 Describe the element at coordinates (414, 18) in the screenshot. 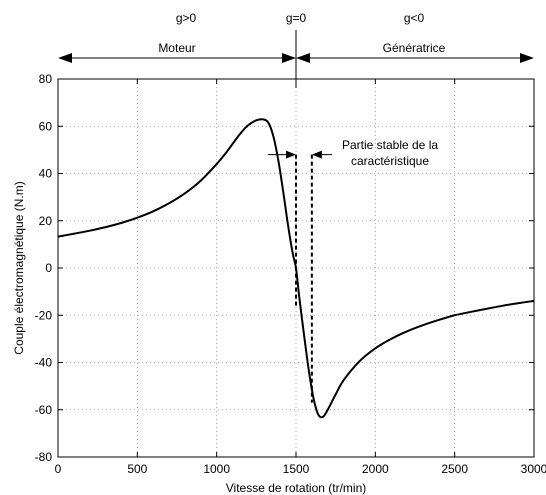

I see `region-label-g-neg: g<0` at that location.